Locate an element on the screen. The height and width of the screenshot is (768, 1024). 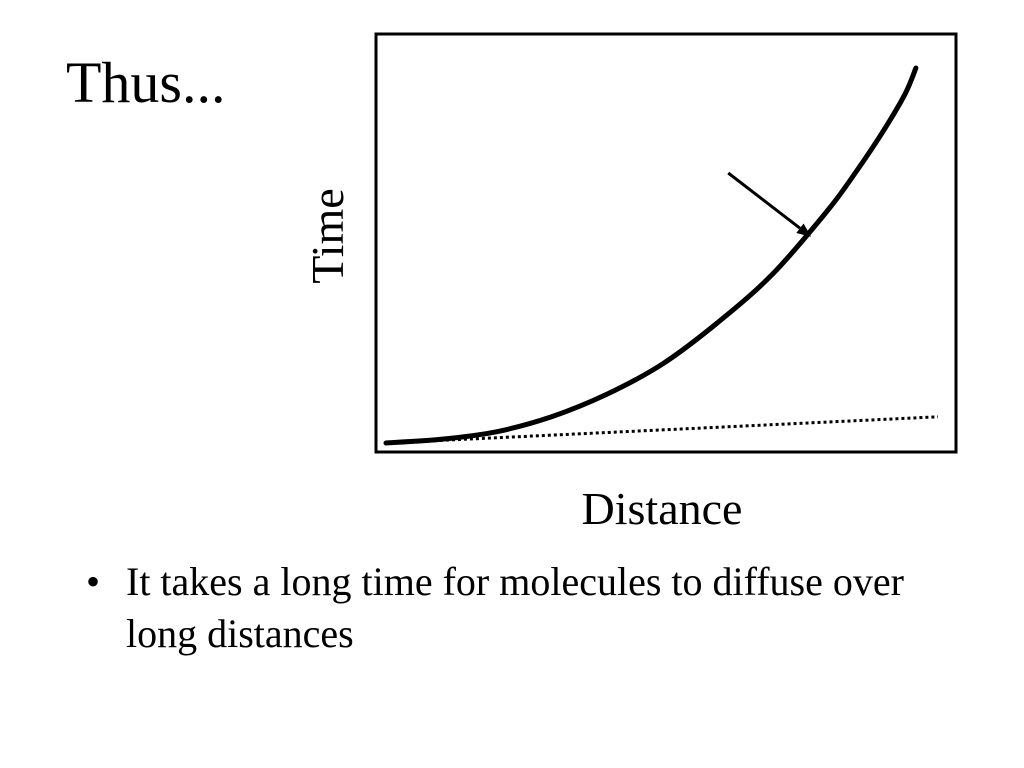
annotation-layer is located at coordinates (769, 204).